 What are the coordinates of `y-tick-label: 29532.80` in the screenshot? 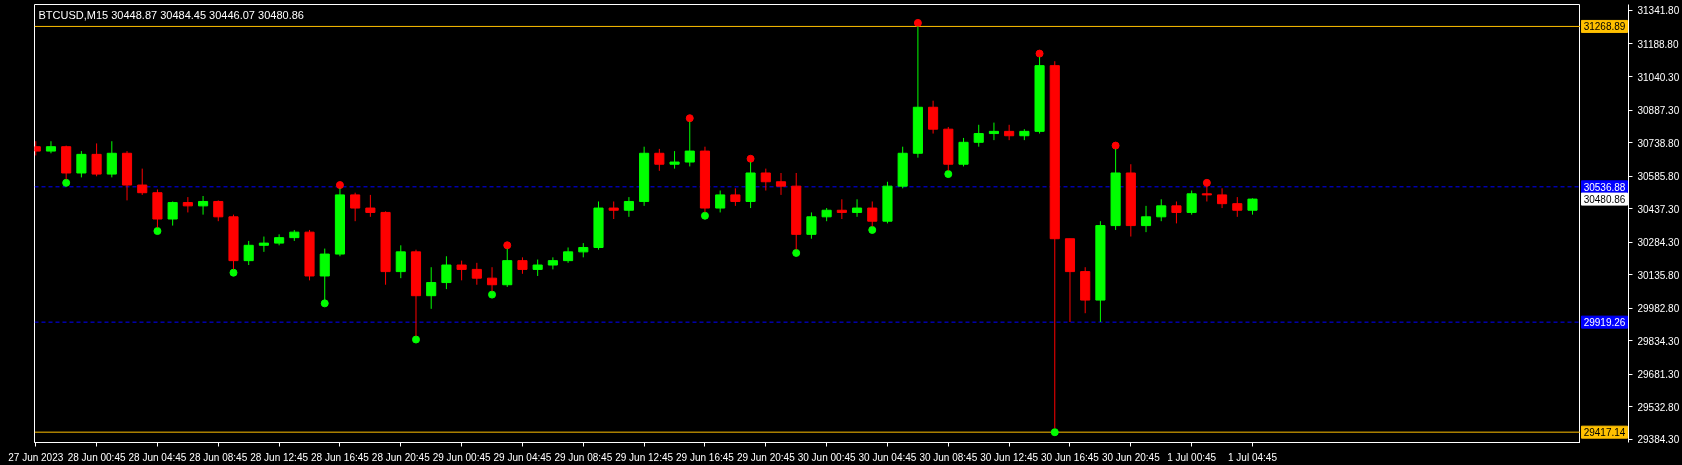 It's located at (1658, 407).